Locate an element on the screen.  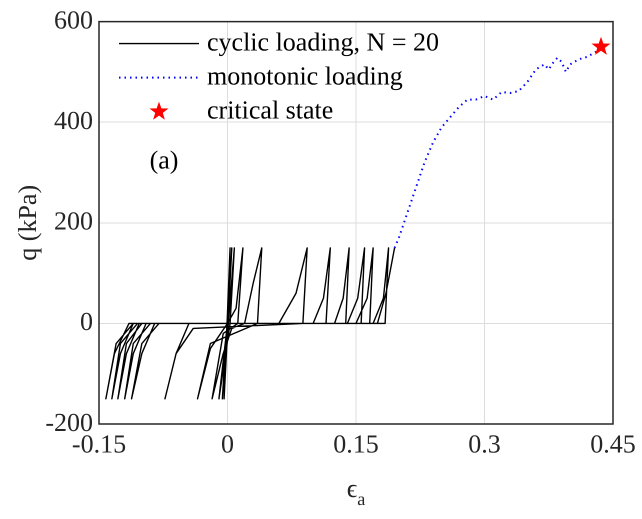
x-tick-label: 0.3 is located at coordinates (484, 443).